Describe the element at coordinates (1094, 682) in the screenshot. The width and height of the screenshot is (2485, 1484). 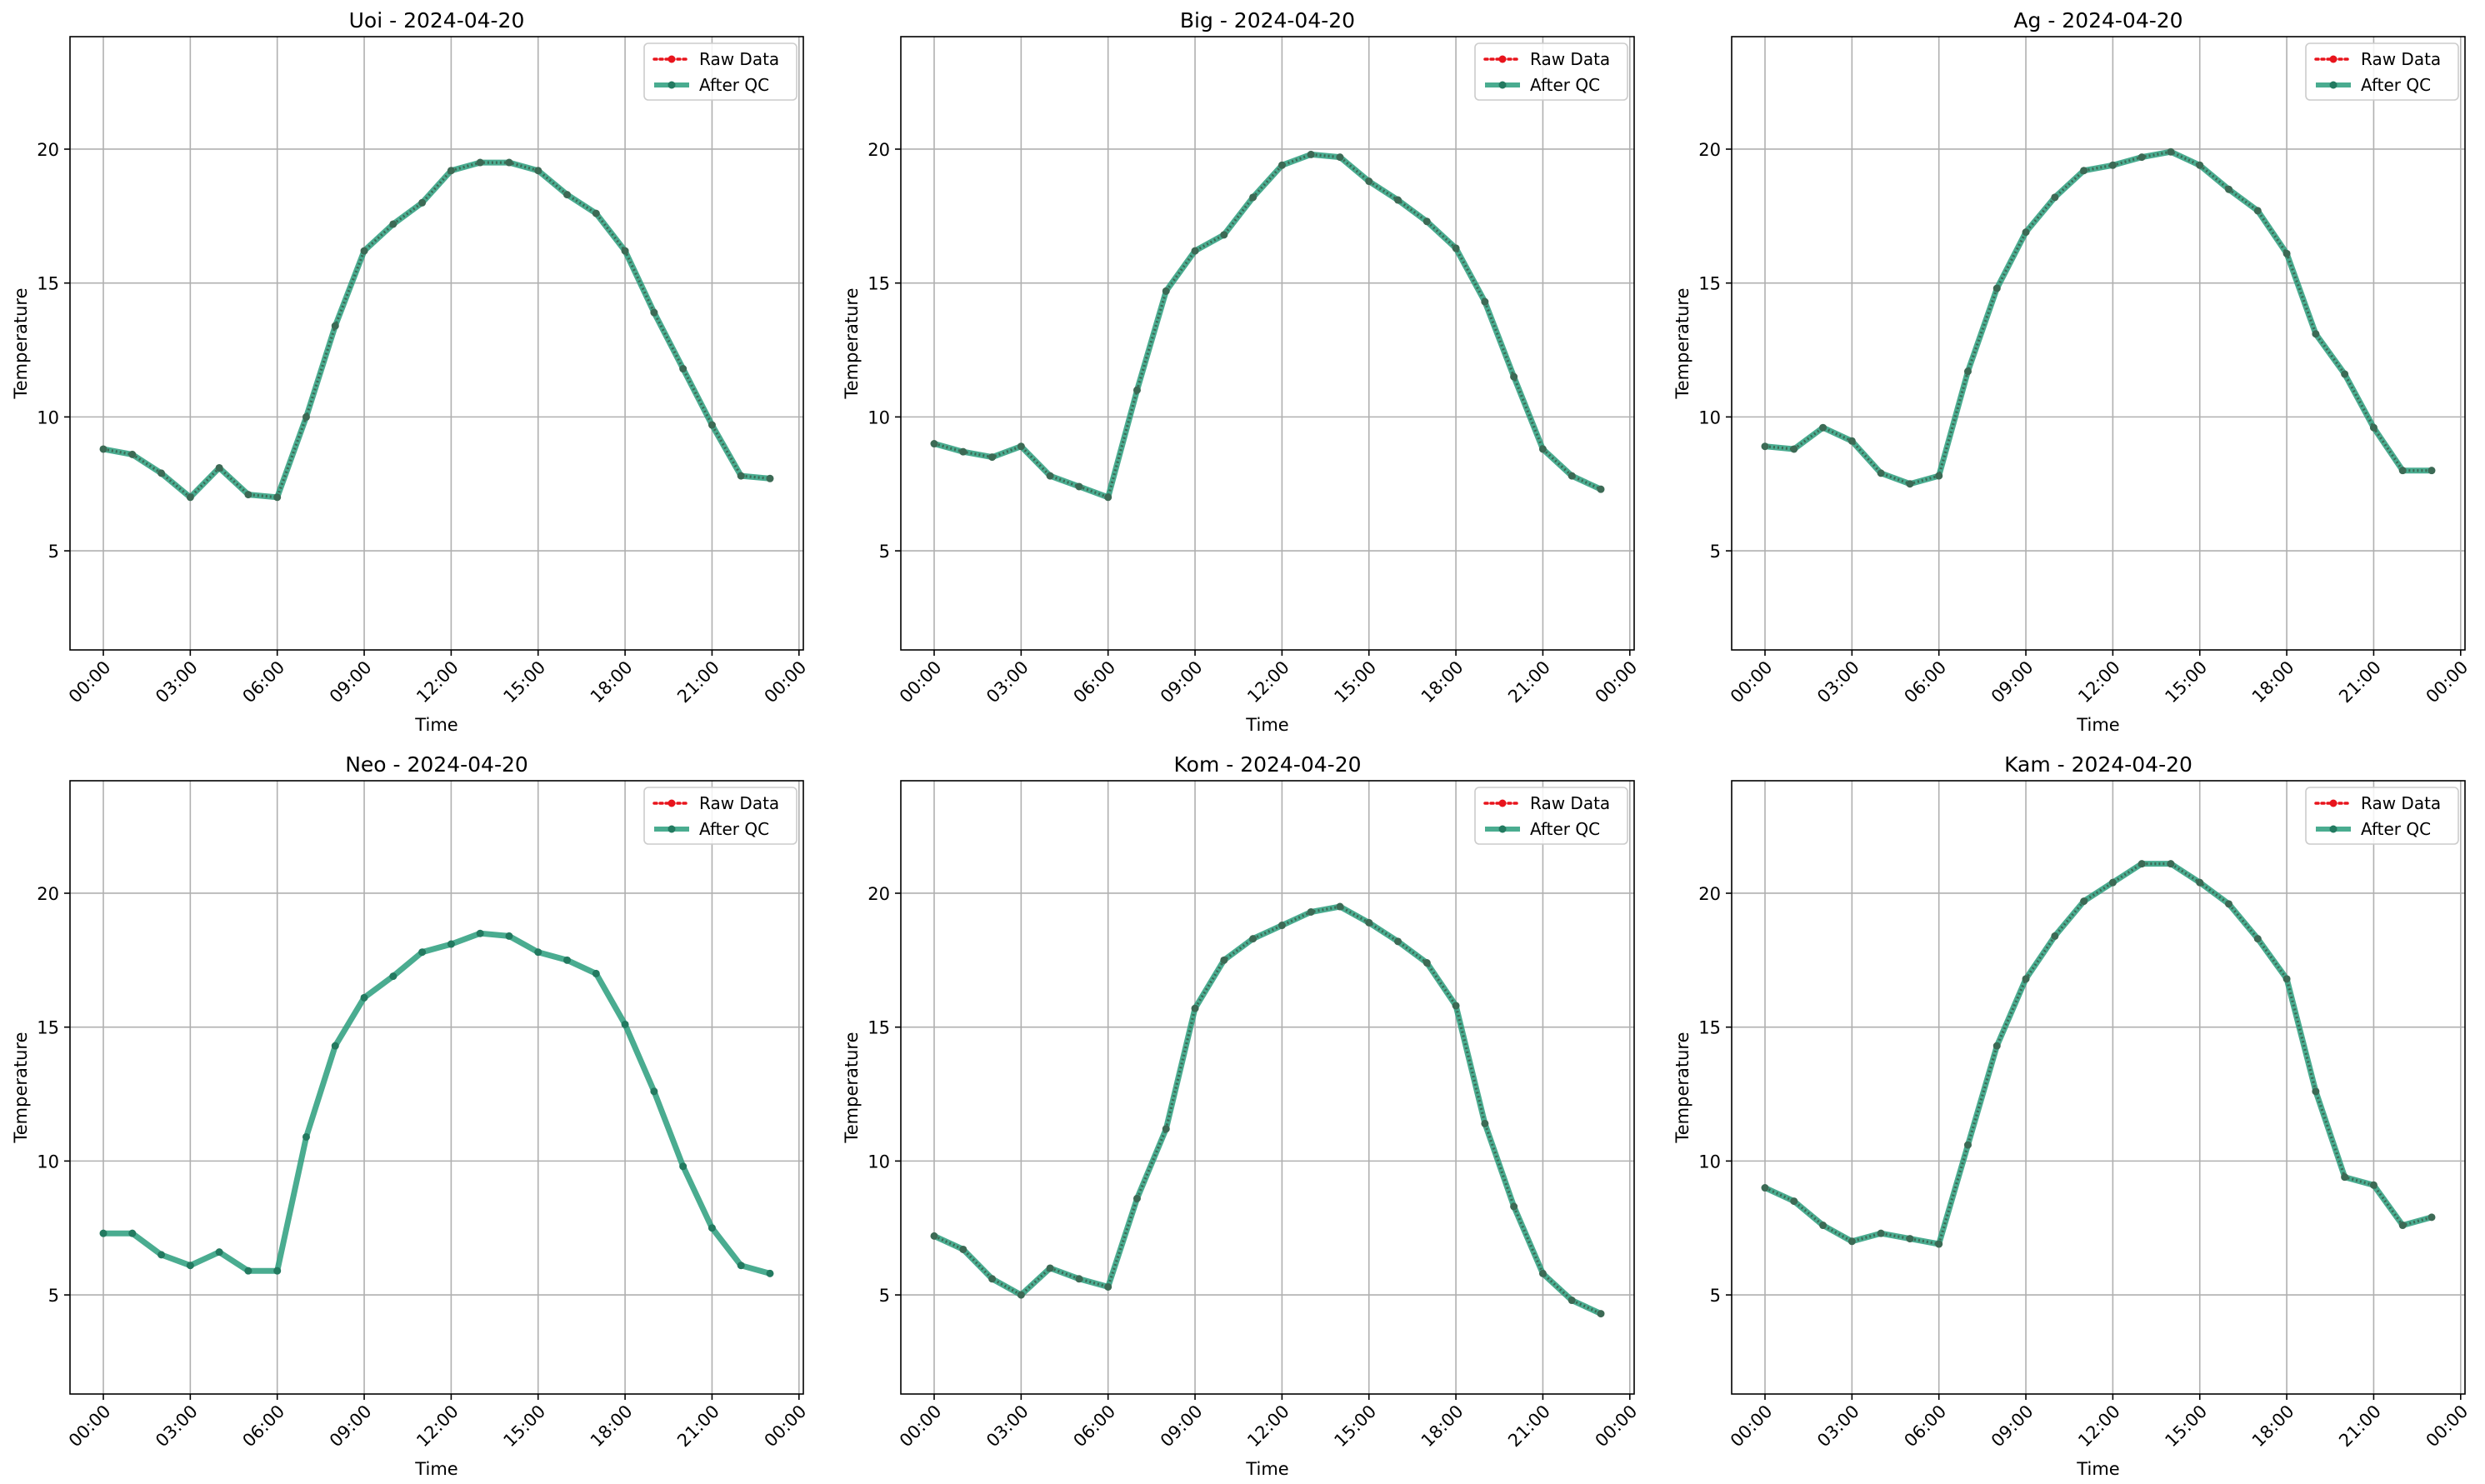
I see `x-tick-label: 06:00` at that location.